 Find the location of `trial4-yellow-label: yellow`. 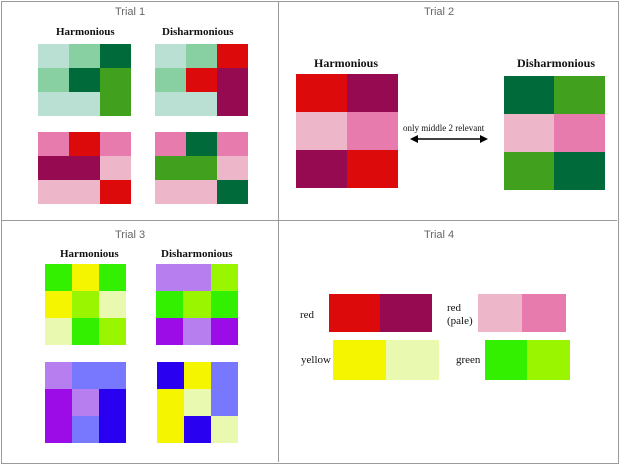

trial4-yellow-label: yellow is located at coordinates (316, 360).